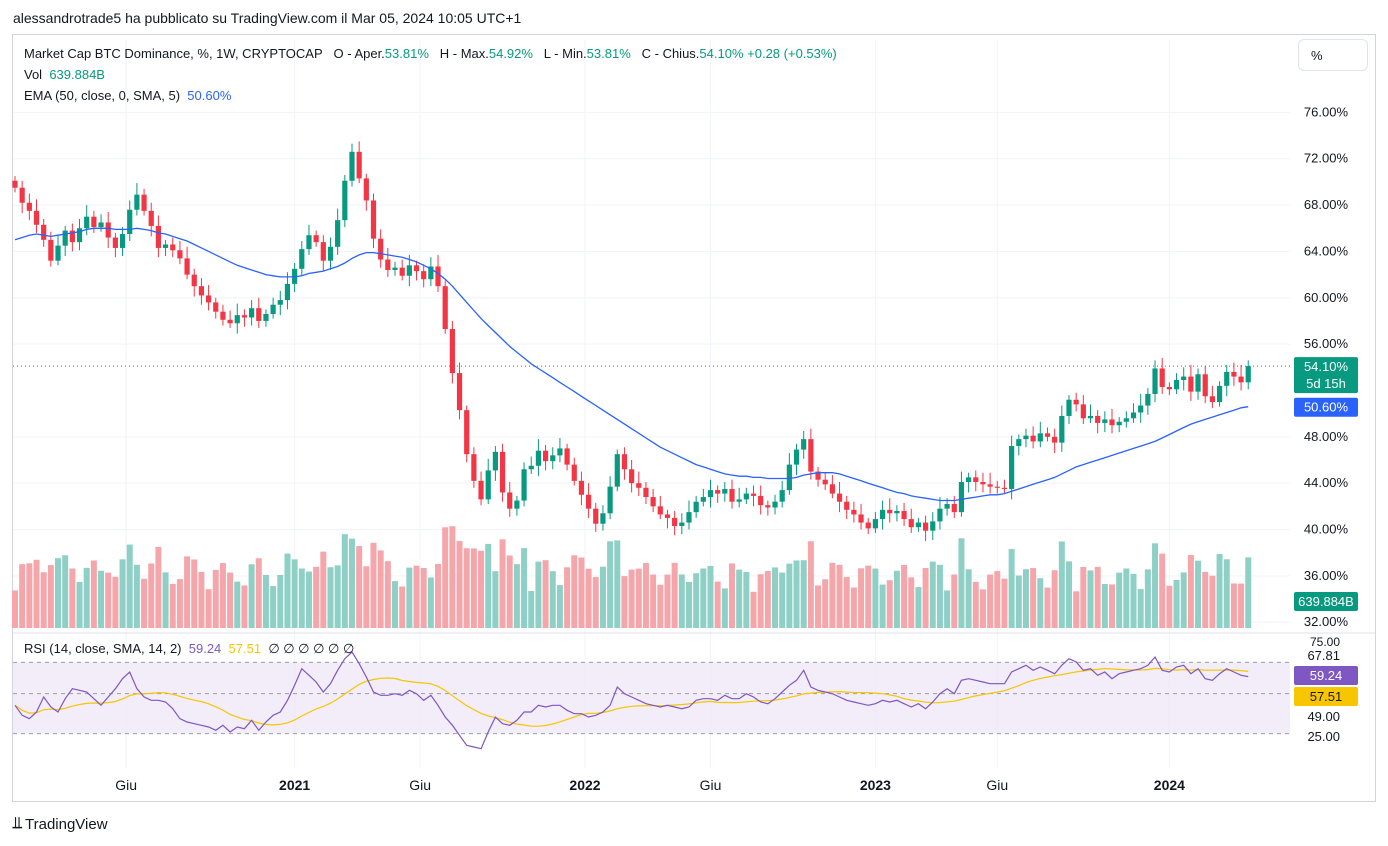  What do you see at coordinates (1323, 716) in the screenshot?
I see `rsi-tick-label: 49.00` at bounding box center [1323, 716].